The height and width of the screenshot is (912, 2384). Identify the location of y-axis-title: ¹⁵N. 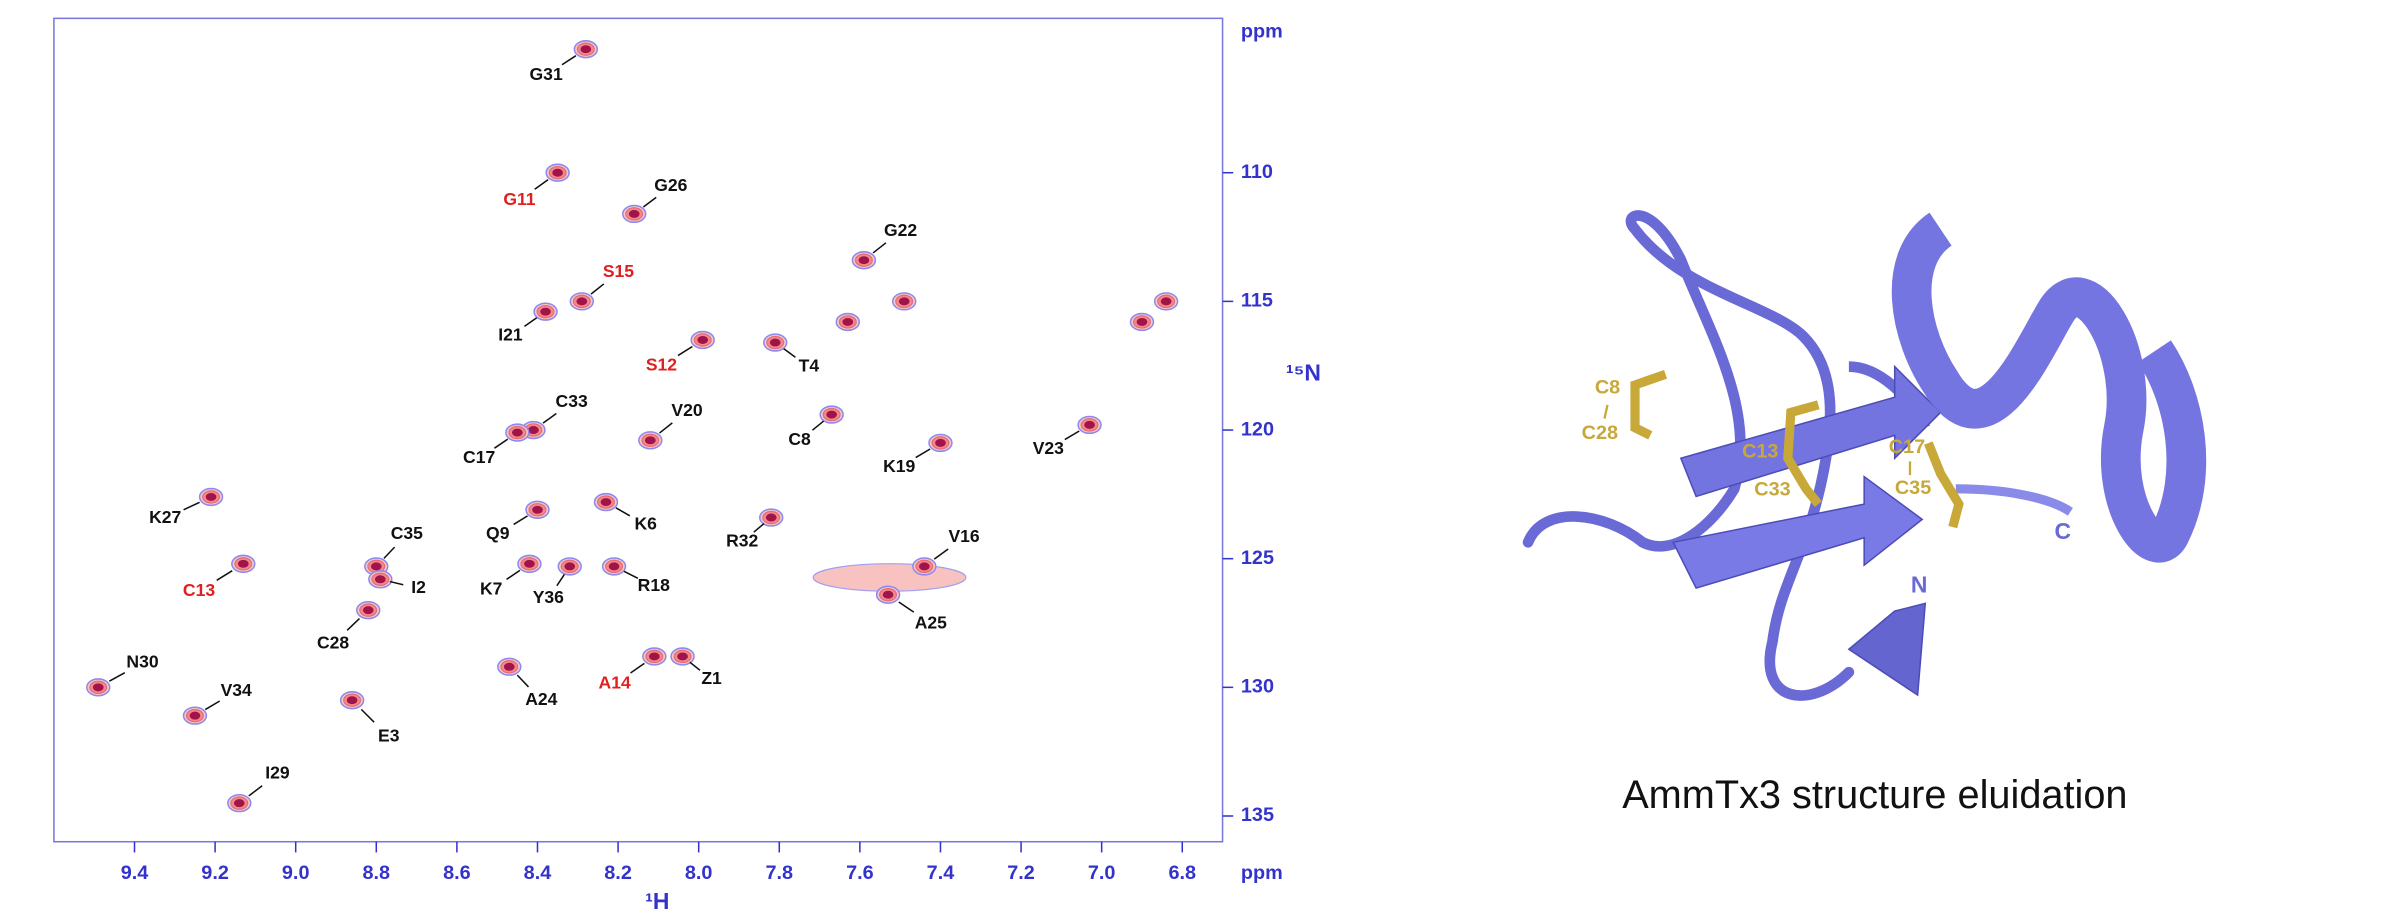
(1303, 372).